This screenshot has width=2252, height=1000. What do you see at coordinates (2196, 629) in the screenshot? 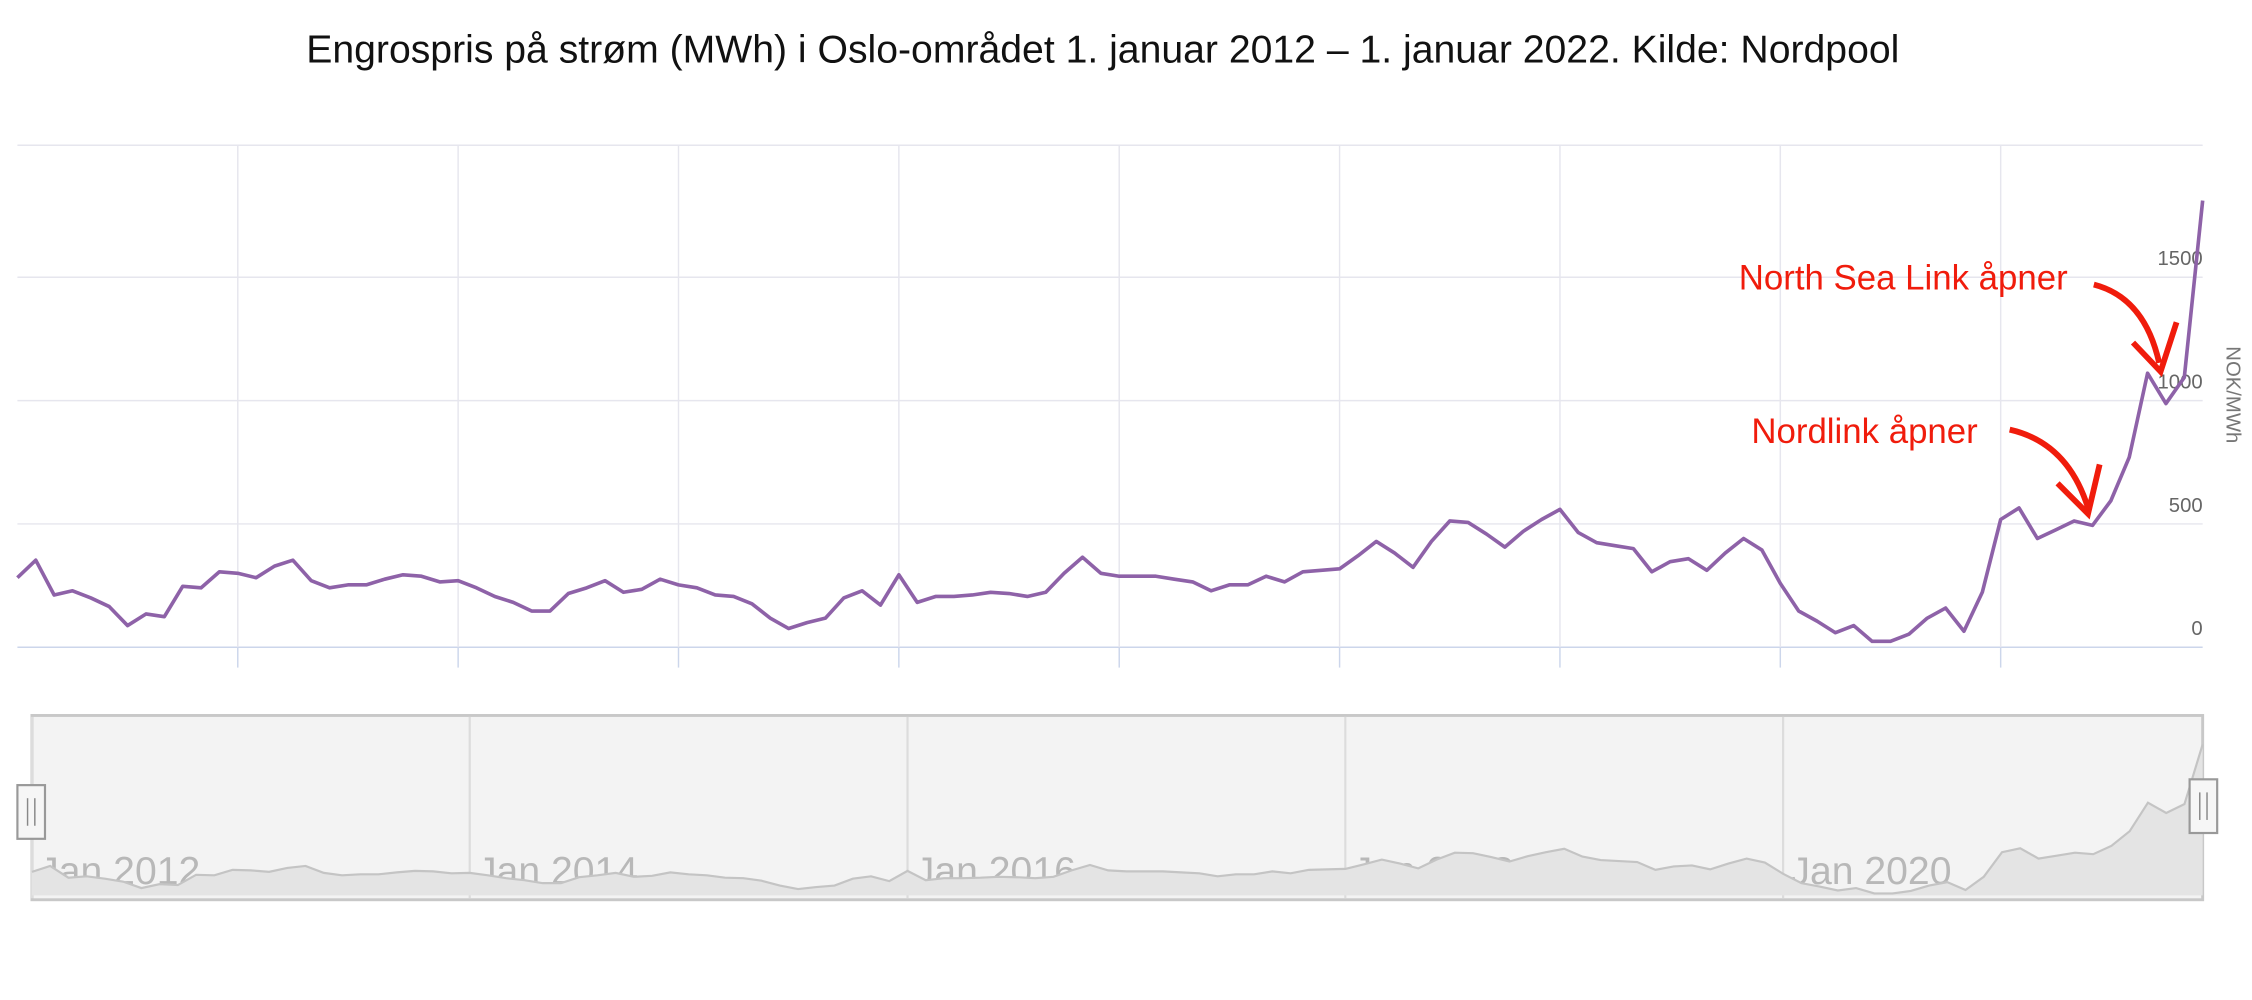
I see `y-tick-label: 0` at bounding box center [2196, 629].